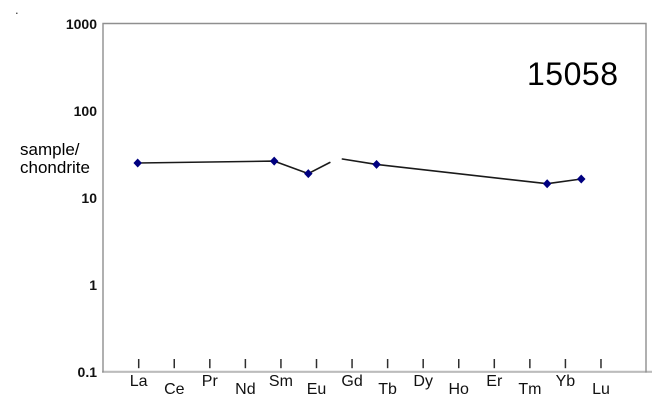 The width and height of the screenshot is (657, 402). I want to click on y-tick-label: 1000, so click(81, 23).